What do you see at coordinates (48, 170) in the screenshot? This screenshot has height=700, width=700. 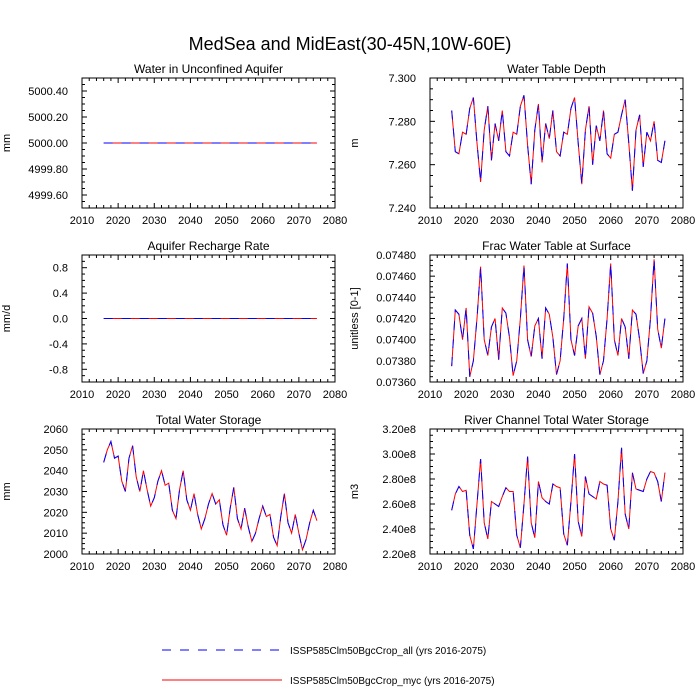 I see `water-in-unconfined-aquifer-ytick-label: 4999.80` at bounding box center [48, 170].